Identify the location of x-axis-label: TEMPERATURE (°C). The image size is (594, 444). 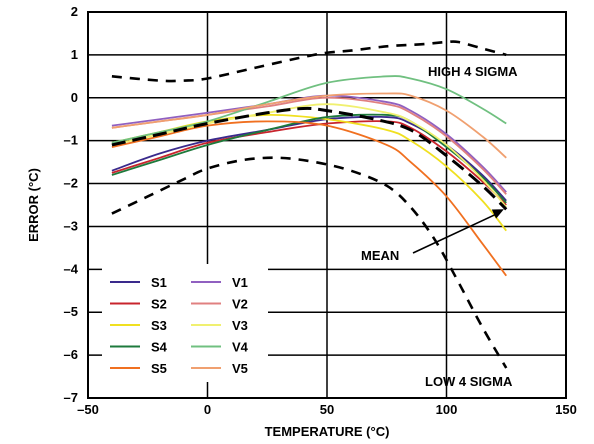
(327, 431).